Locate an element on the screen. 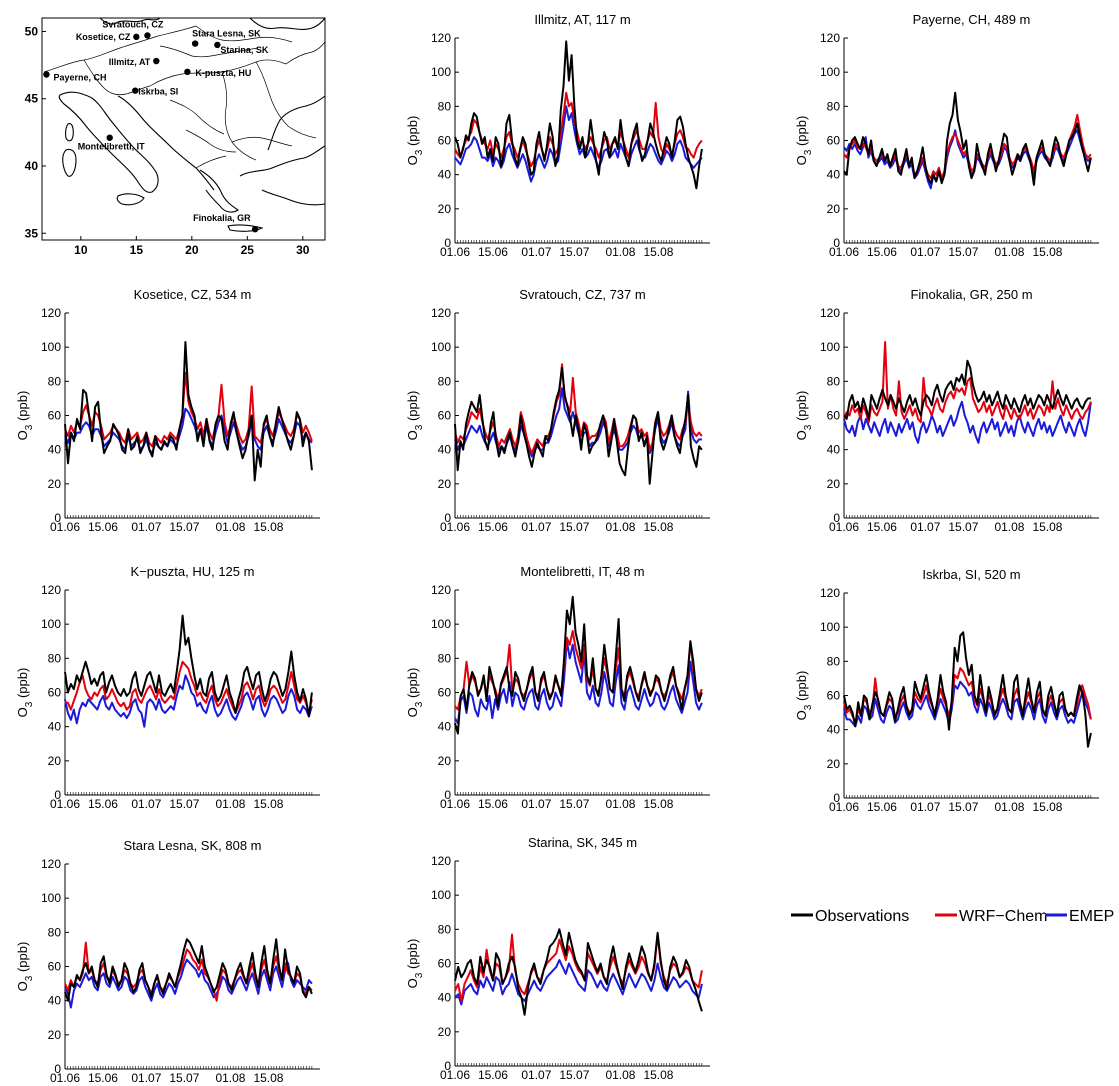 Image resolution: width=1119 pixels, height=1086 pixels. chart-title: K−puszta, HU, 125 m is located at coordinates (193, 571).